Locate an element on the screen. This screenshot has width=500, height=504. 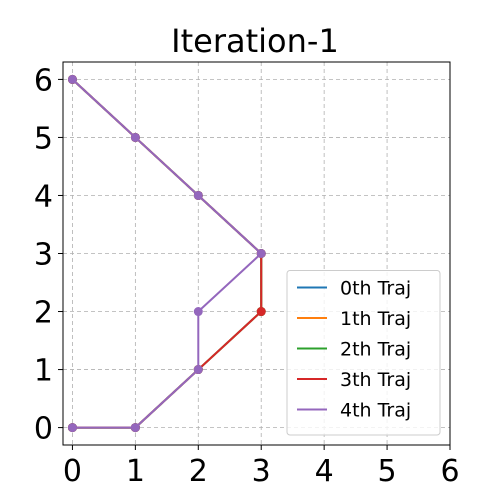
chart-title: Iteration-1 is located at coordinates (255, 41).